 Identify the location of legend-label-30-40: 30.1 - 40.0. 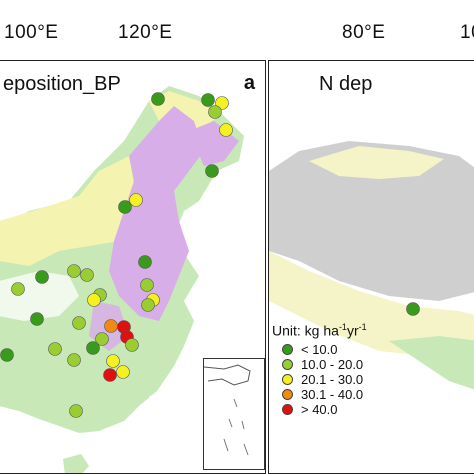
(332, 394).